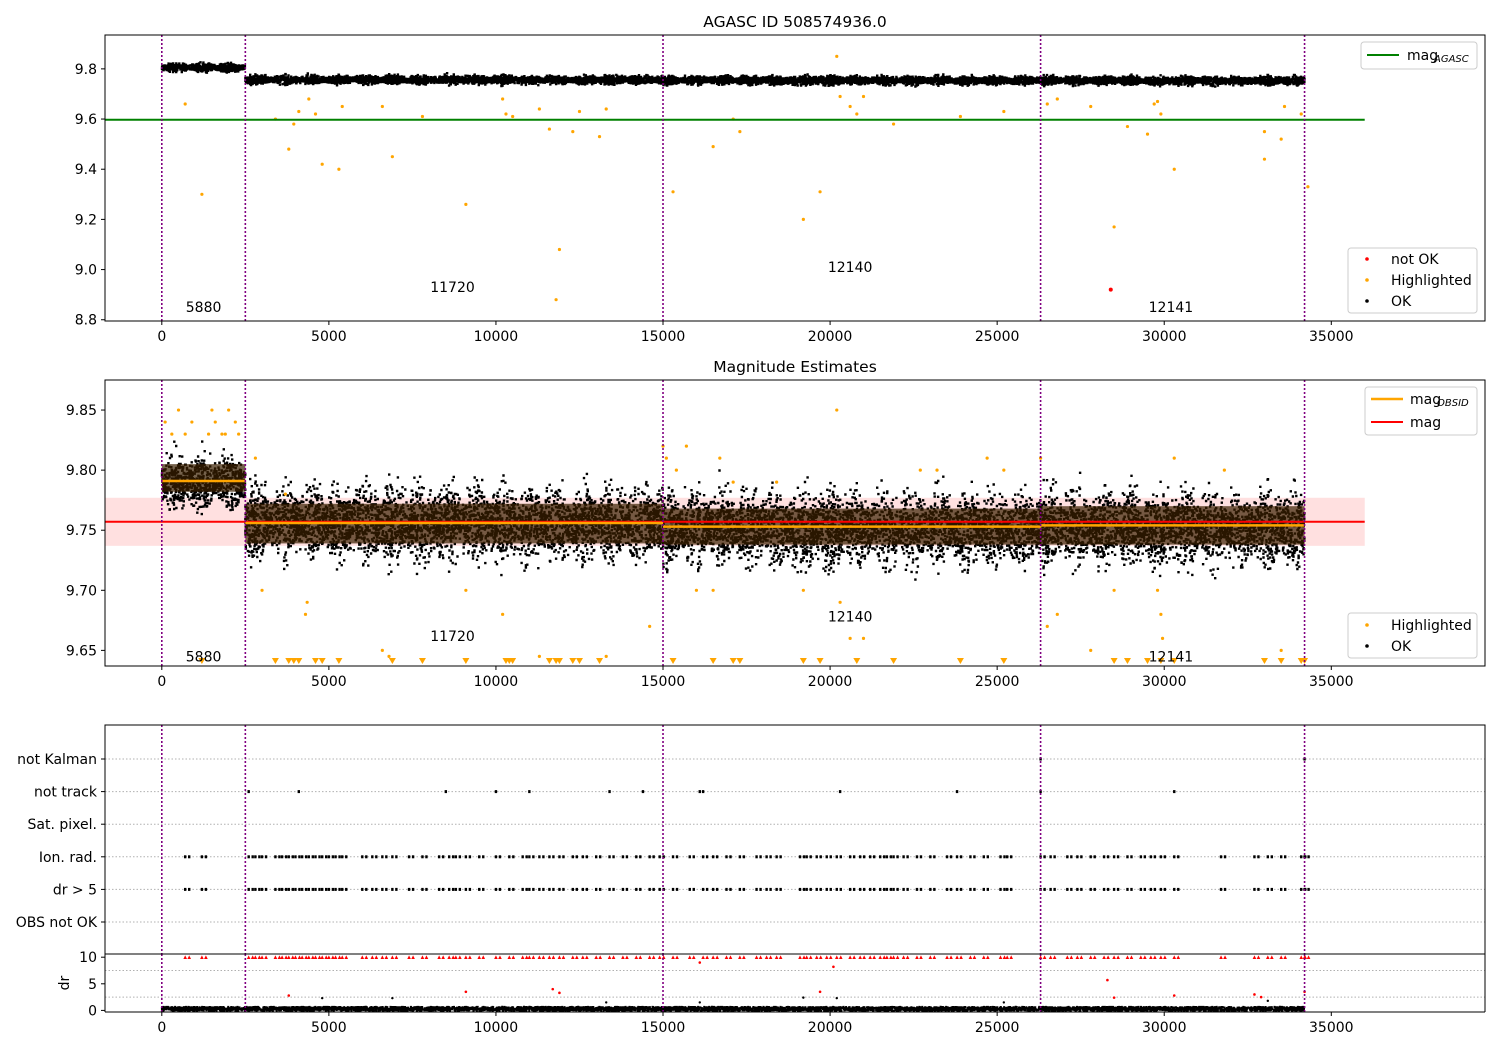 The width and height of the screenshot is (1500, 1050). Describe the element at coordinates (454, 80) in the screenshot. I see `ok-points` at that location.